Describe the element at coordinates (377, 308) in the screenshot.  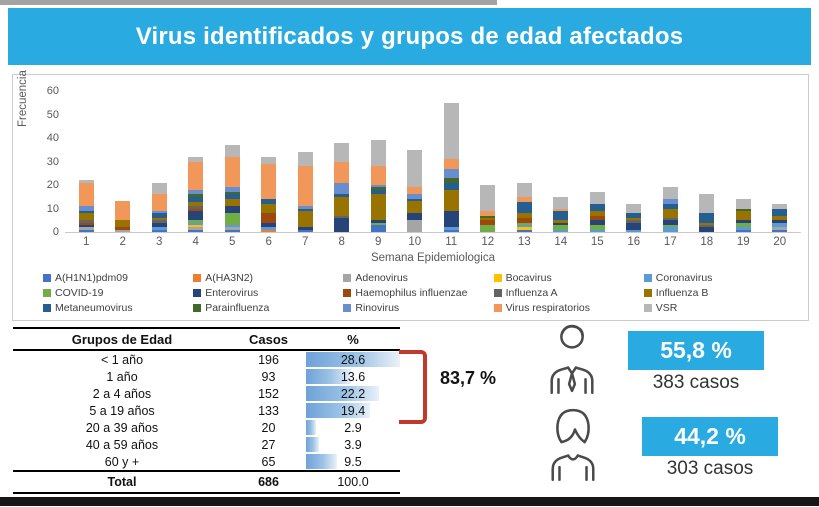
I see `legend-label: Rinovirus` at that location.